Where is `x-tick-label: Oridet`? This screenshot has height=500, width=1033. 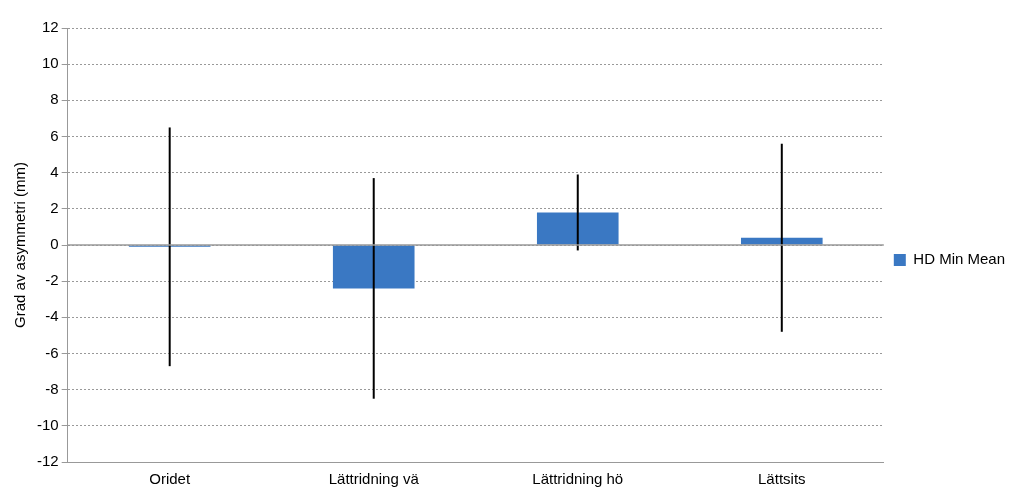
x-tick-label: Oridet is located at coordinates (170, 479).